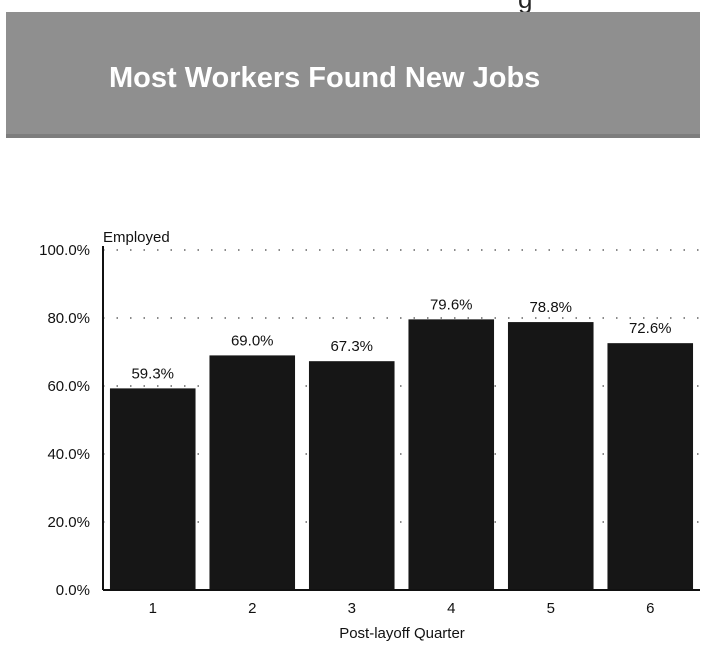  Describe the element at coordinates (451, 304) in the screenshot. I see `data-label: 79.6%` at that location.